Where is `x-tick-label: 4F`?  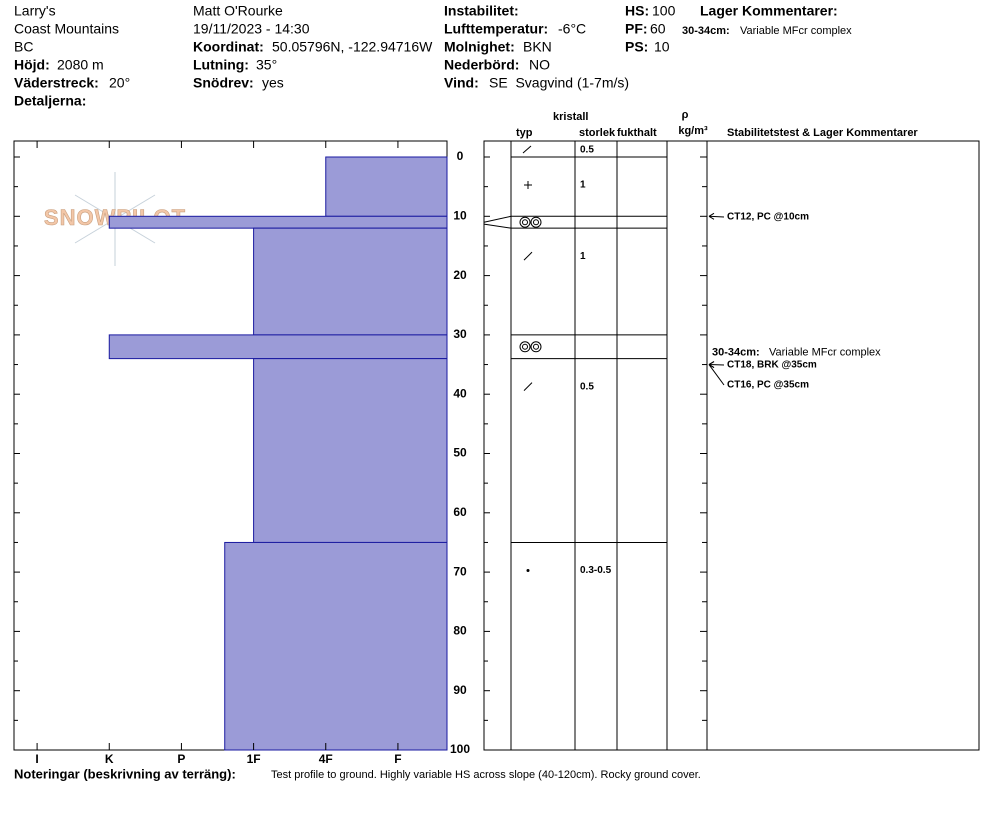 x-tick-label: 4F is located at coordinates (326, 759).